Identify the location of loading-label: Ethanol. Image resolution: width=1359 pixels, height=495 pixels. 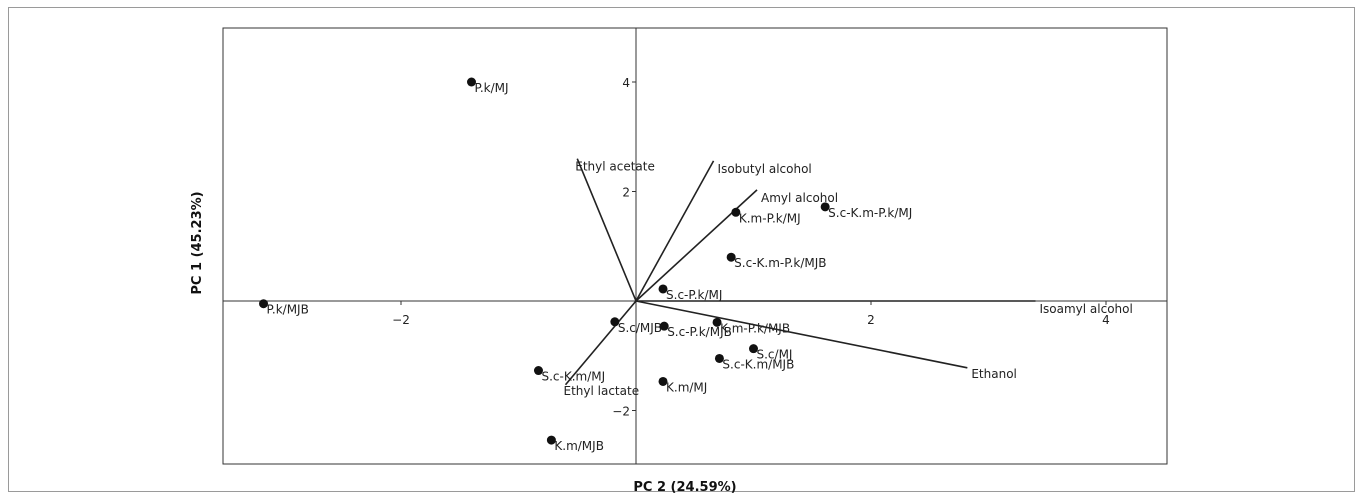
(994, 374).